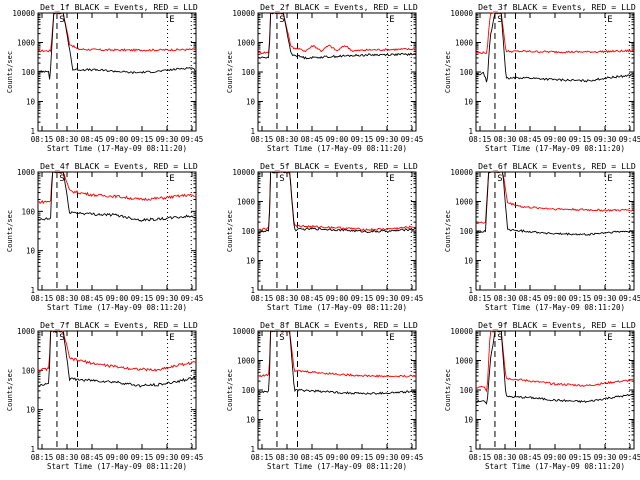  What do you see at coordinates (119, 166) in the screenshot?
I see `chart-title: Det_4f BLACK = Events, RED = LLD` at bounding box center [119, 166].